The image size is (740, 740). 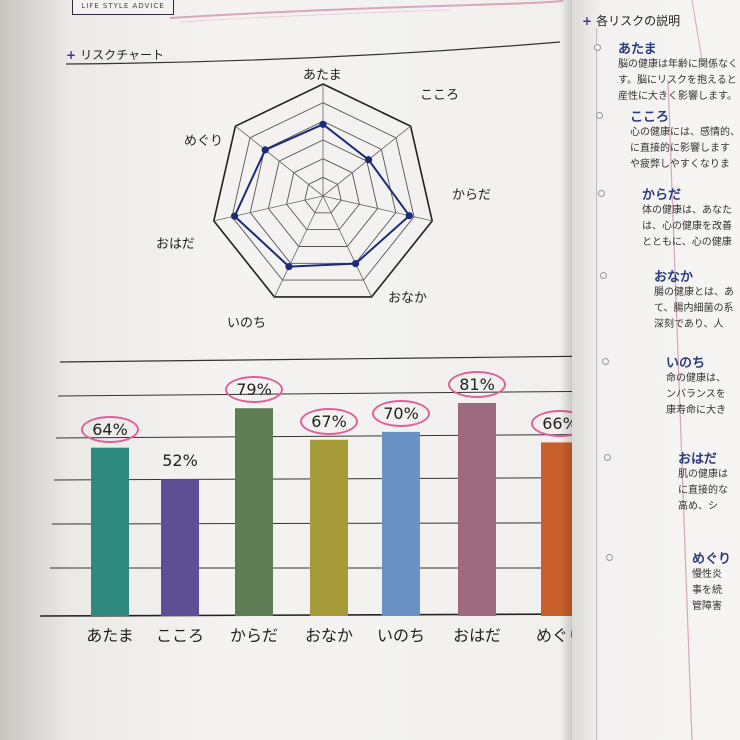 What do you see at coordinates (122, 55) in the screenshot?
I see `radar-title-text: リスクチャート` at bounding box center [122, 55].